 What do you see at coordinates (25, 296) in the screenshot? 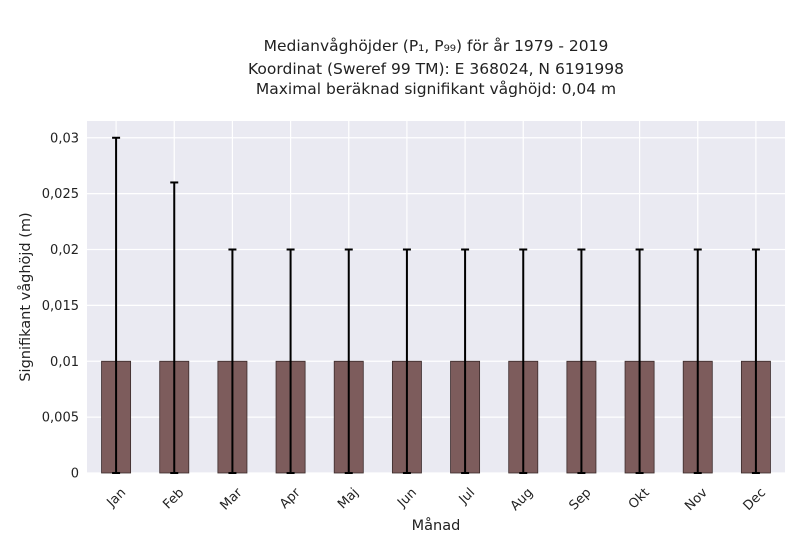
I see `y-axis-label: Signifikant våghöjd (m)` at bounding box center [25, 296].